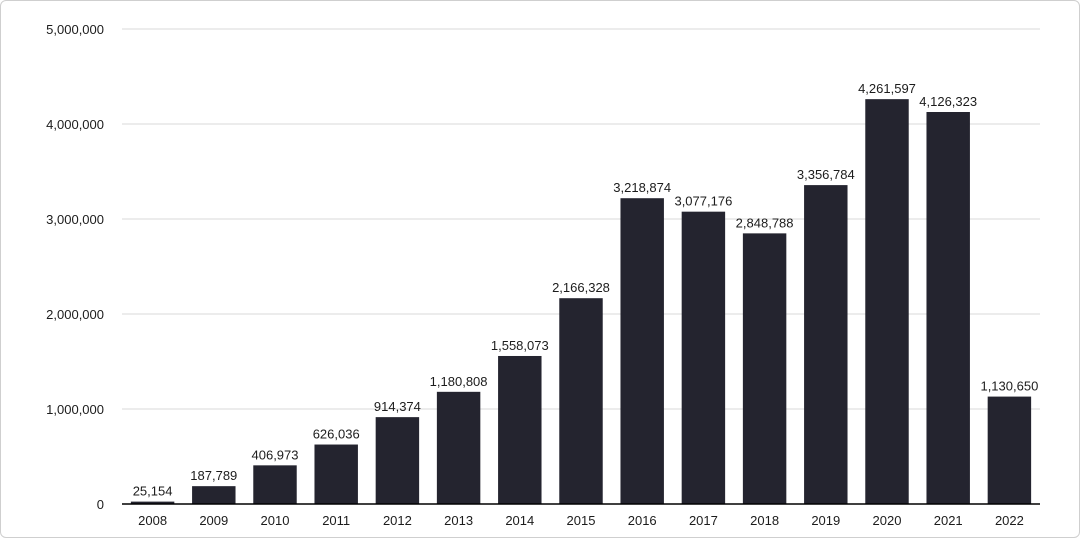 The width and height of the screenshot is (1080, 538). What do you see at coordinates (948, 520) in the screenshot?
I see `x-tick-label: 2021` at bounding box center [948, 520].